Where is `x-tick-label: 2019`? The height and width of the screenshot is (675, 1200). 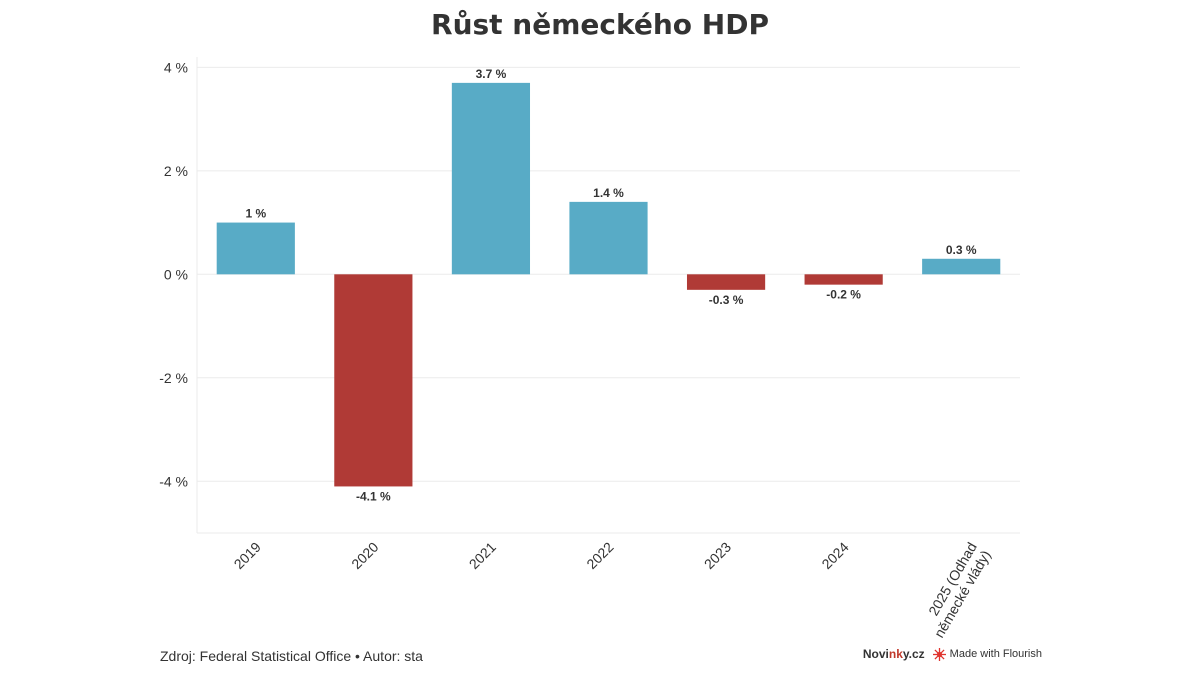 x-tick-label: 2019 is located at coordinates (247, 555).